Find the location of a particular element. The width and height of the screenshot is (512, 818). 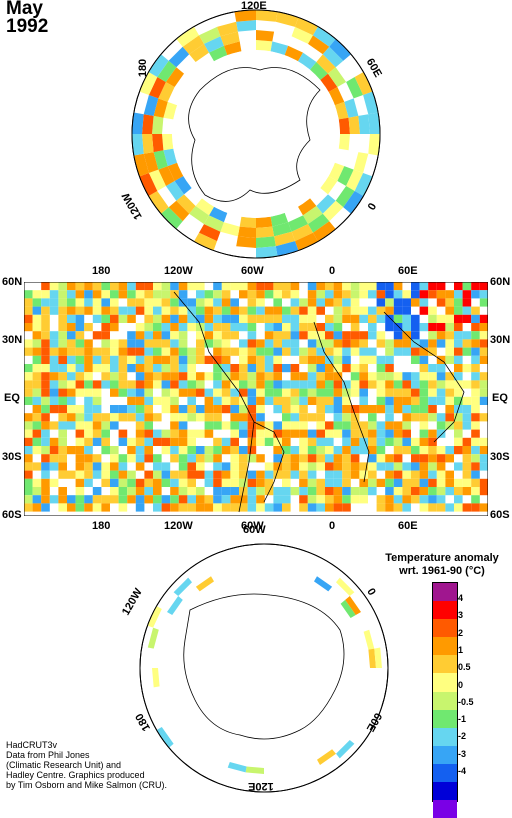

legend-label: 2 is located at coordinates (461, 632).